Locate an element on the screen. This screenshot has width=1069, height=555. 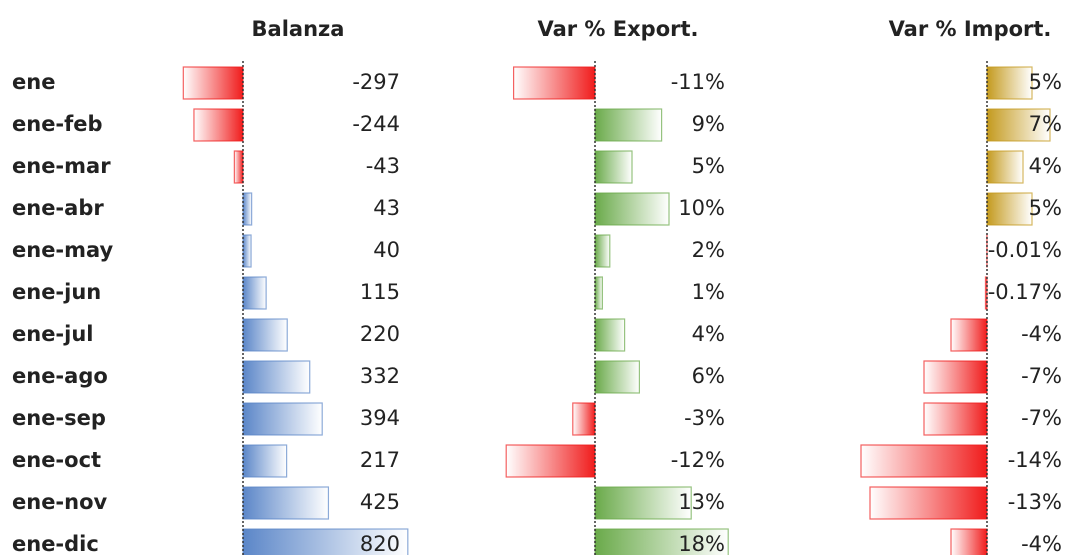
value-label: 217 is located at coordinates (380, 460).